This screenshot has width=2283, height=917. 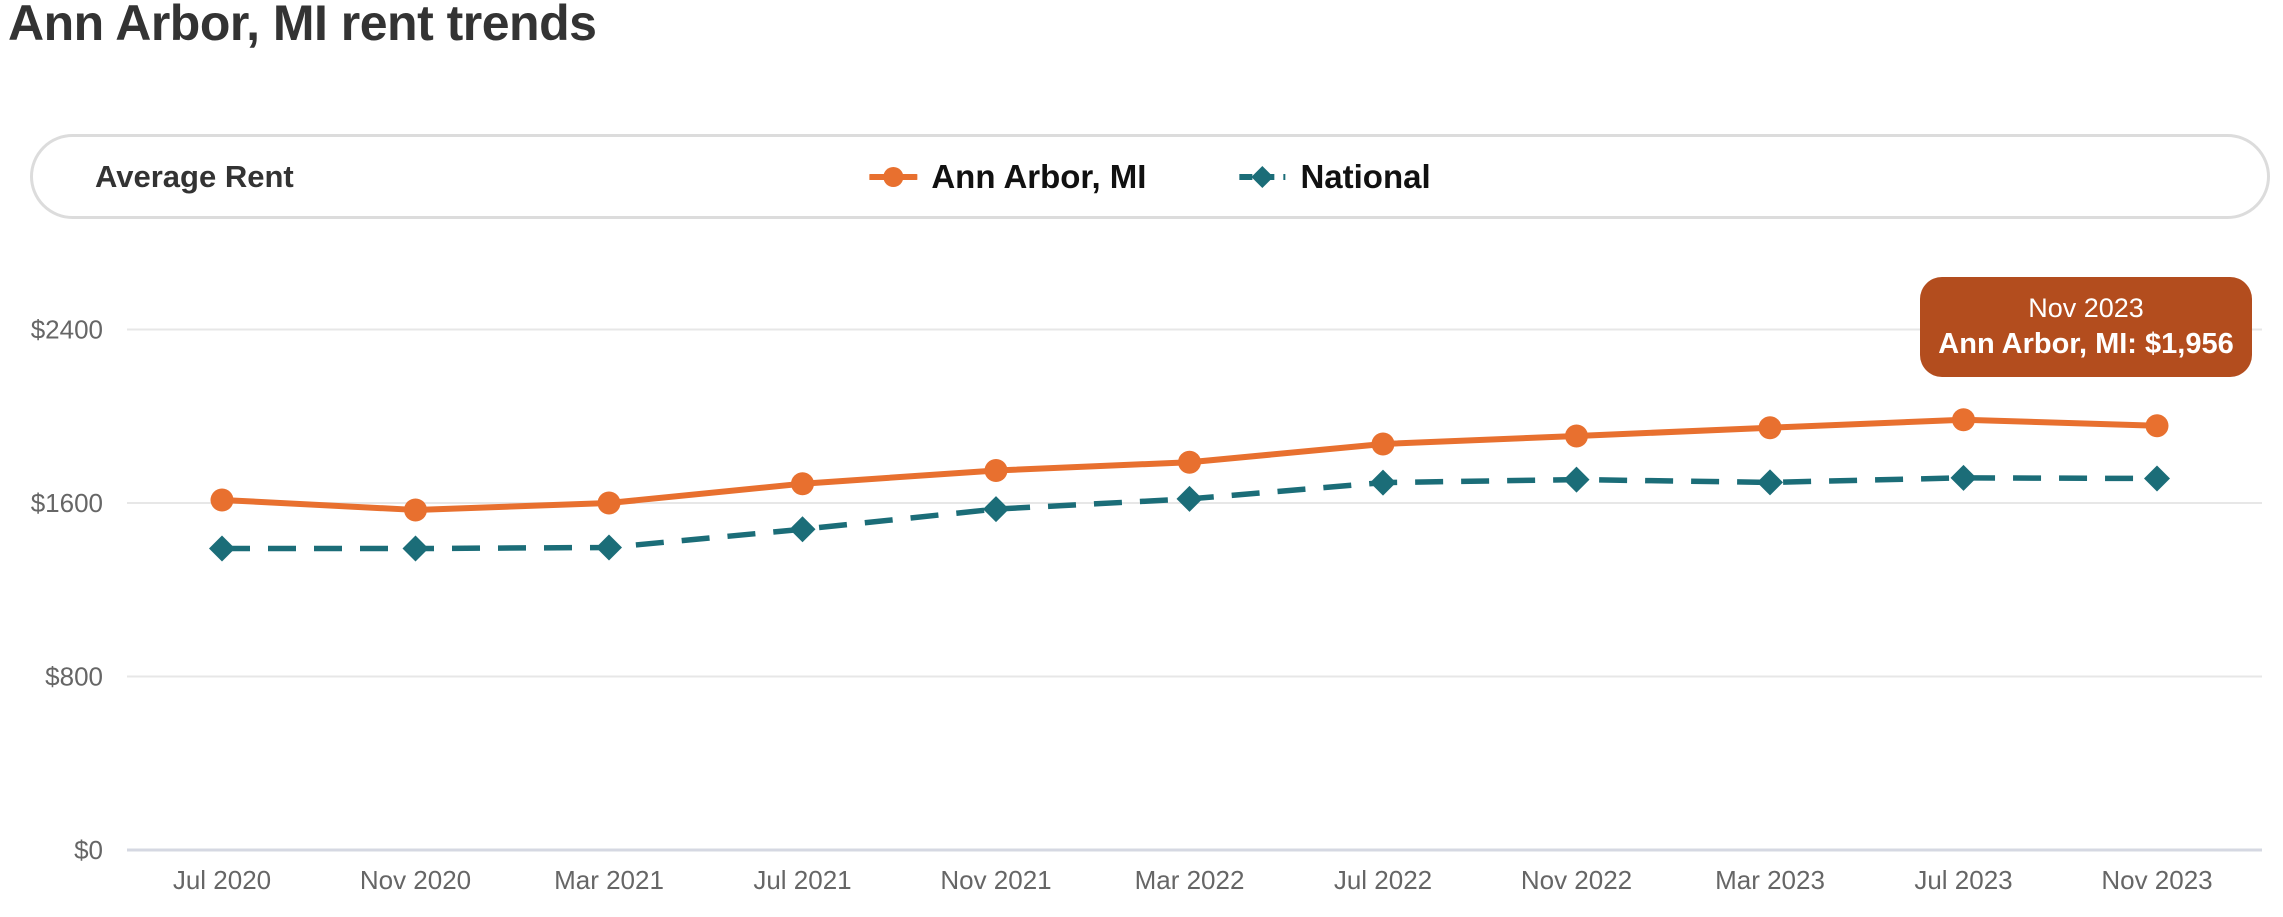 I want to click on chart-legend: Ann Arbor, MI National, so click(x=1150, y=176).